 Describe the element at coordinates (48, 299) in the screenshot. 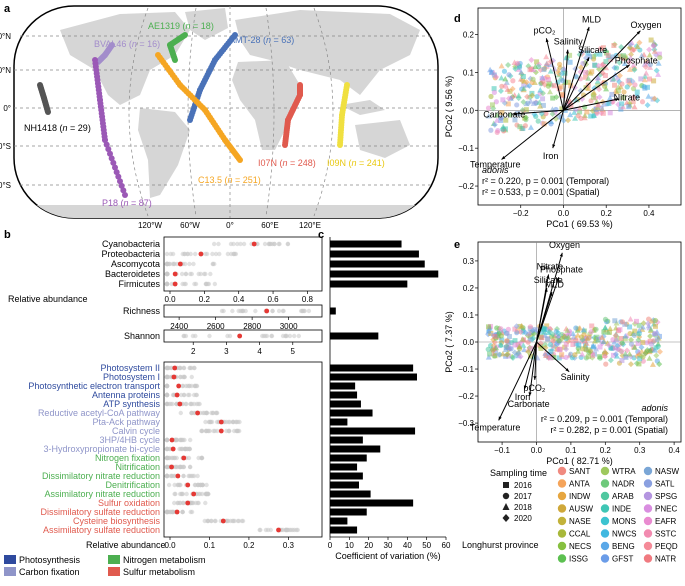

I see `taxa-xlabel: Relative abundance` at that location.